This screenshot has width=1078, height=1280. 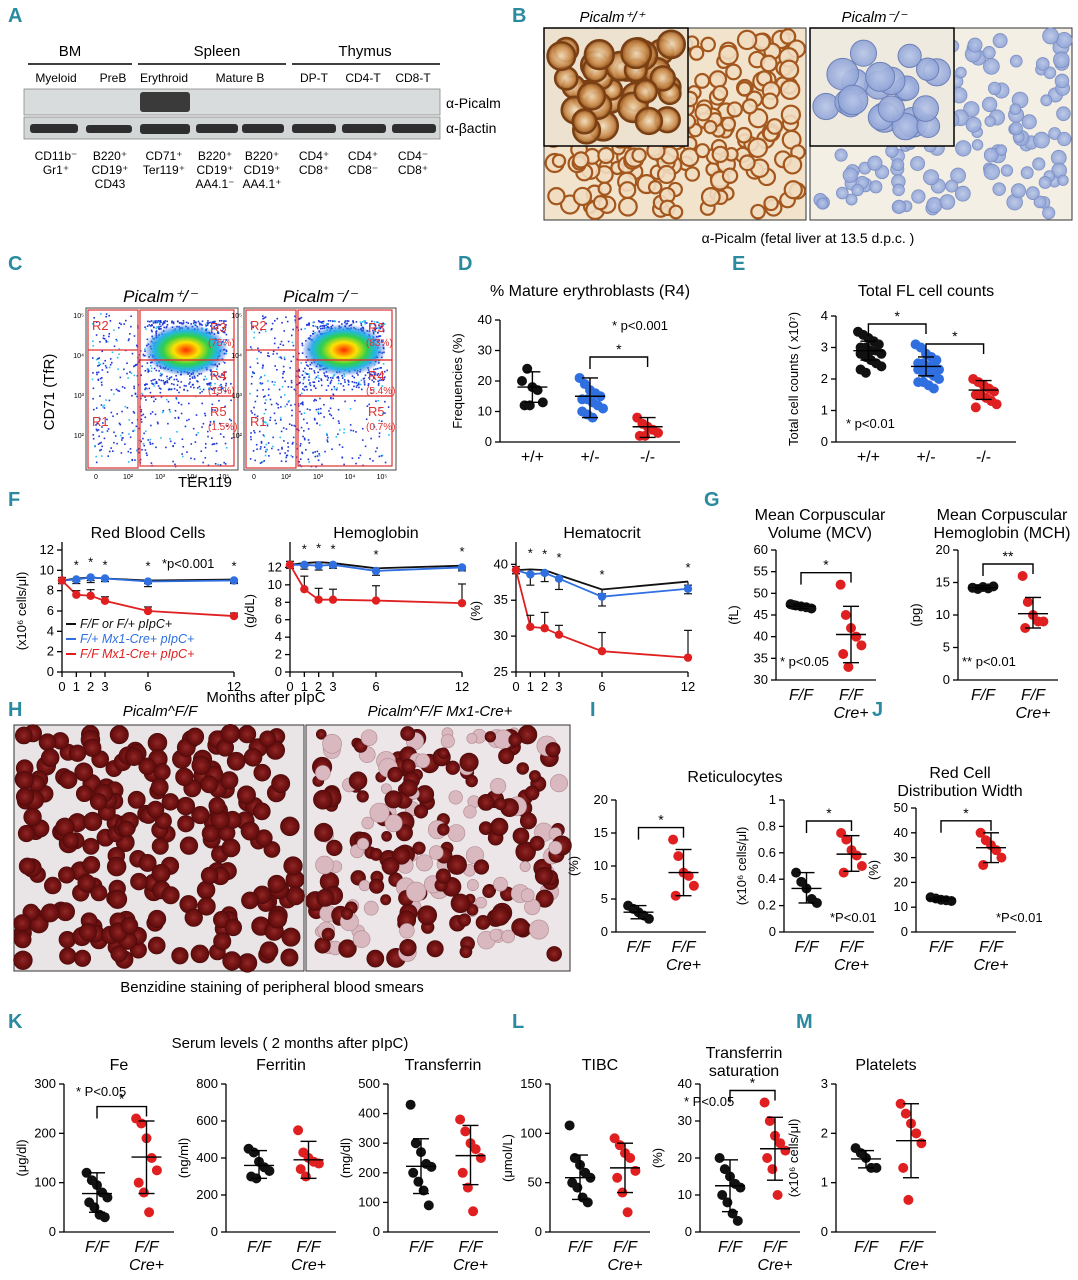 What do you see at coordinates (808, 238) in the screenshot?
I see `ihc-caption: α-Picalm (fetal liver at 13.5 d.p.c. )` at bounding box center [808, 238].